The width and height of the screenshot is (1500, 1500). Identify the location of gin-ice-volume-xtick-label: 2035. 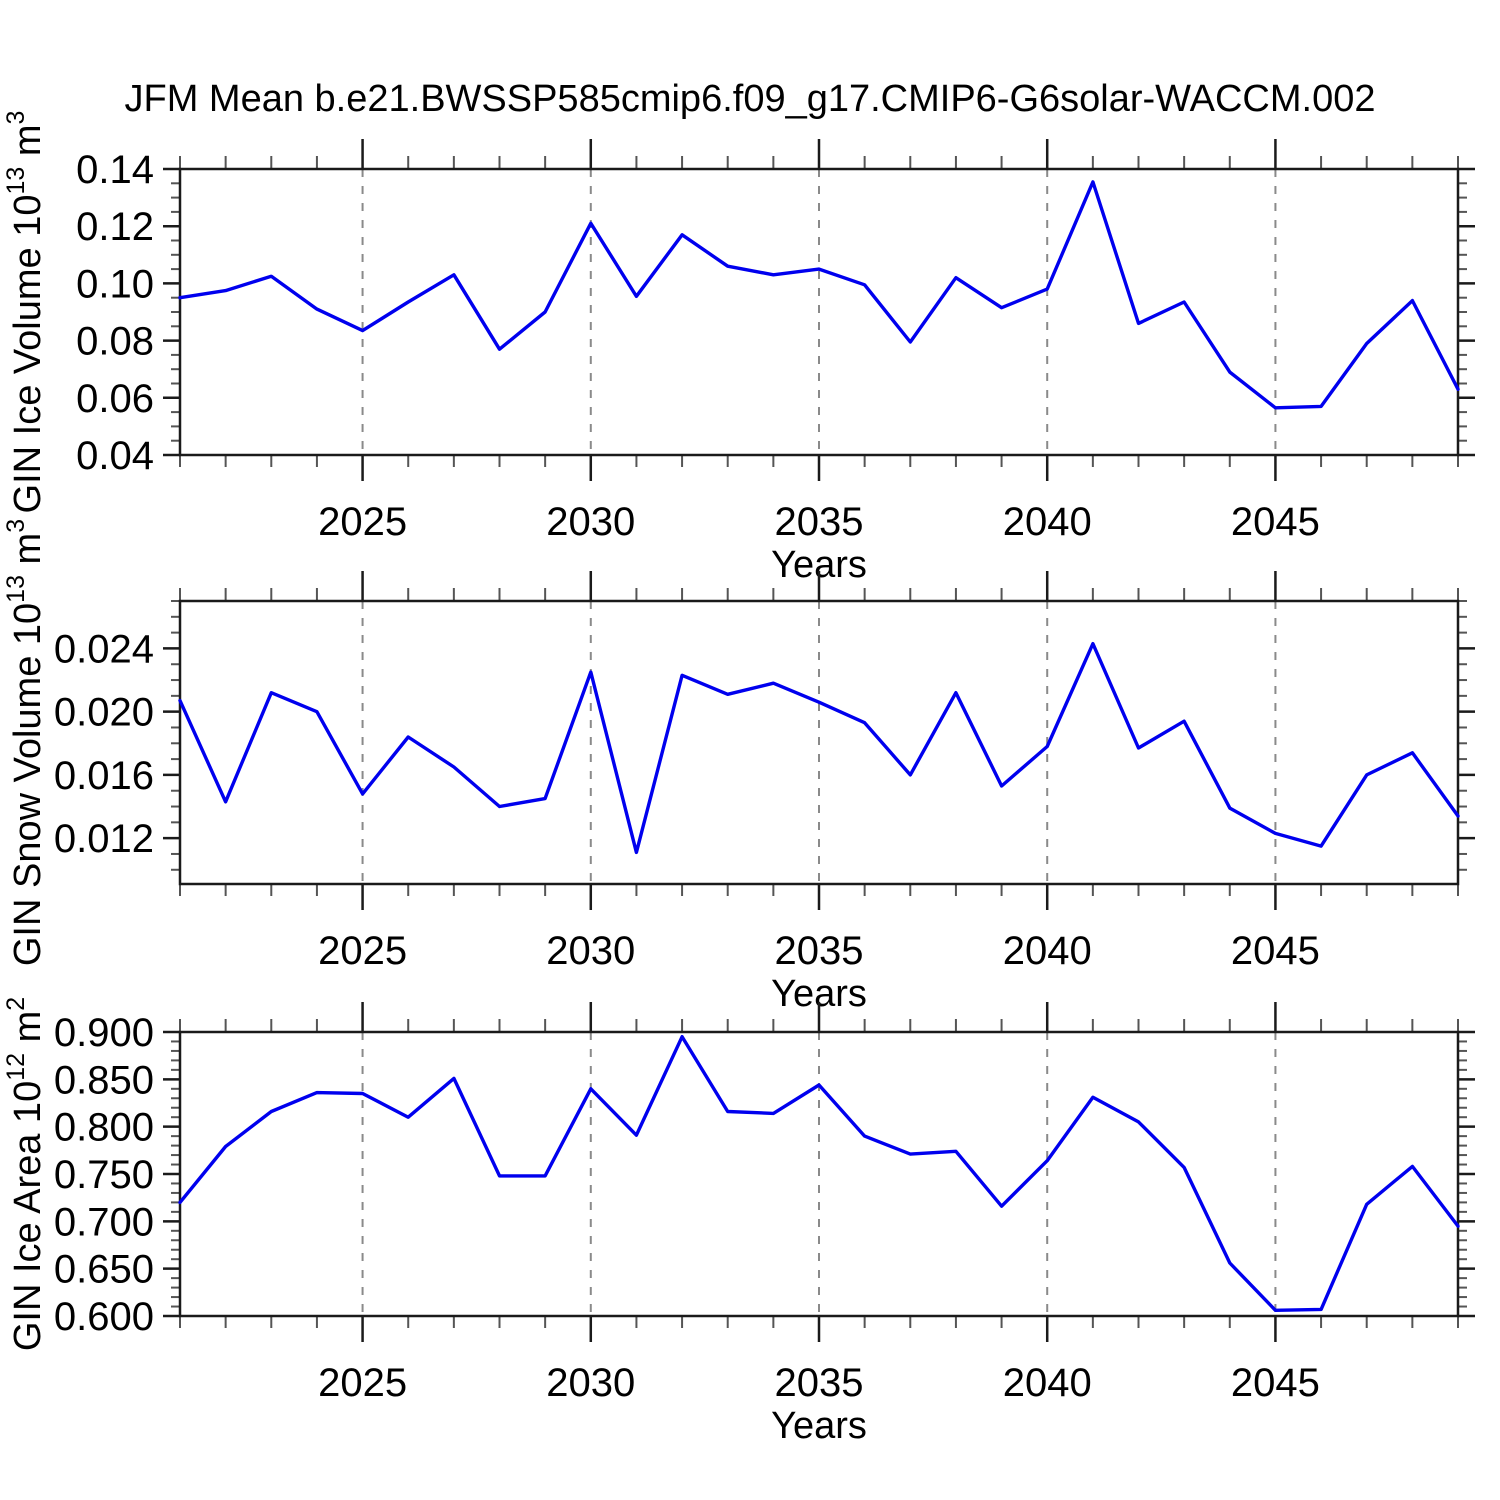
(819, 522).